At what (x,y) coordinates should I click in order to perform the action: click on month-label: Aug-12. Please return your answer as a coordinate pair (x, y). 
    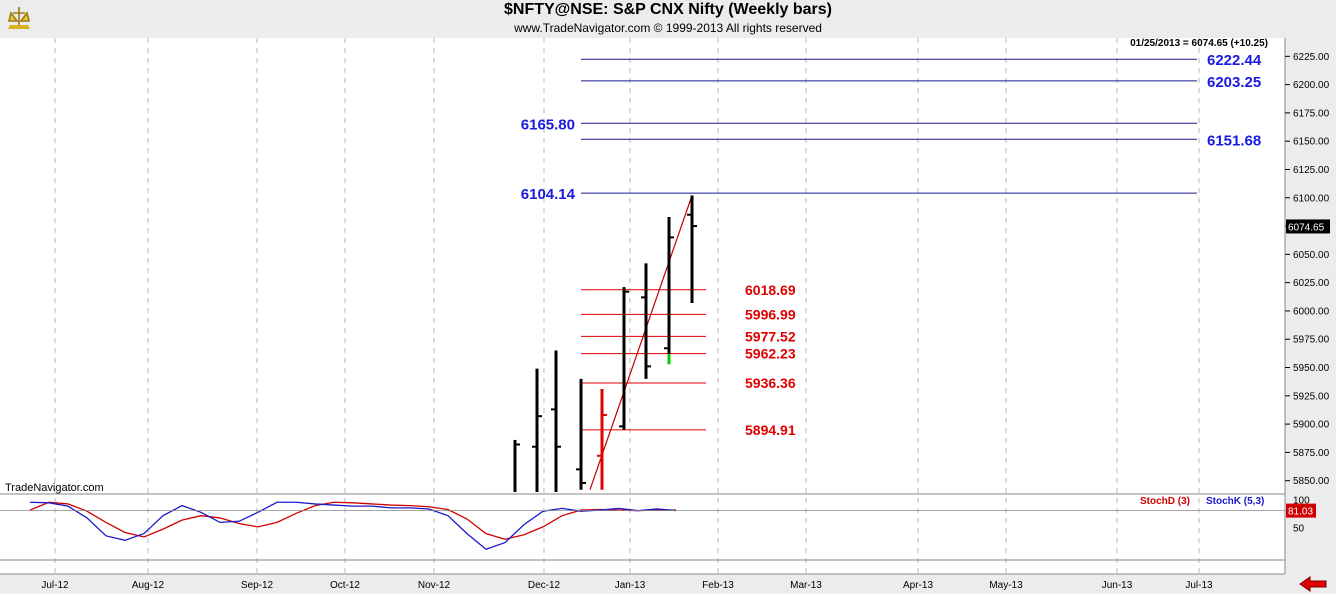
    Looking at the image, I should click on (148, 585).